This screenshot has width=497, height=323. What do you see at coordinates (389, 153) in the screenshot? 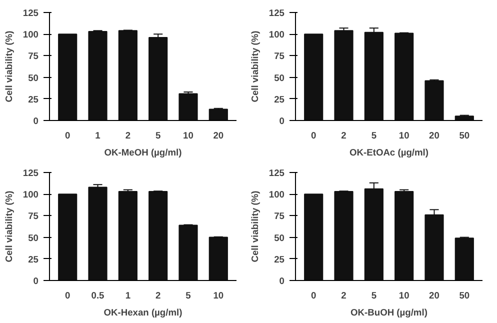
I see `x-axis-title: OK-EtOAc (µg/ml)` at bounding box center [389, 153].